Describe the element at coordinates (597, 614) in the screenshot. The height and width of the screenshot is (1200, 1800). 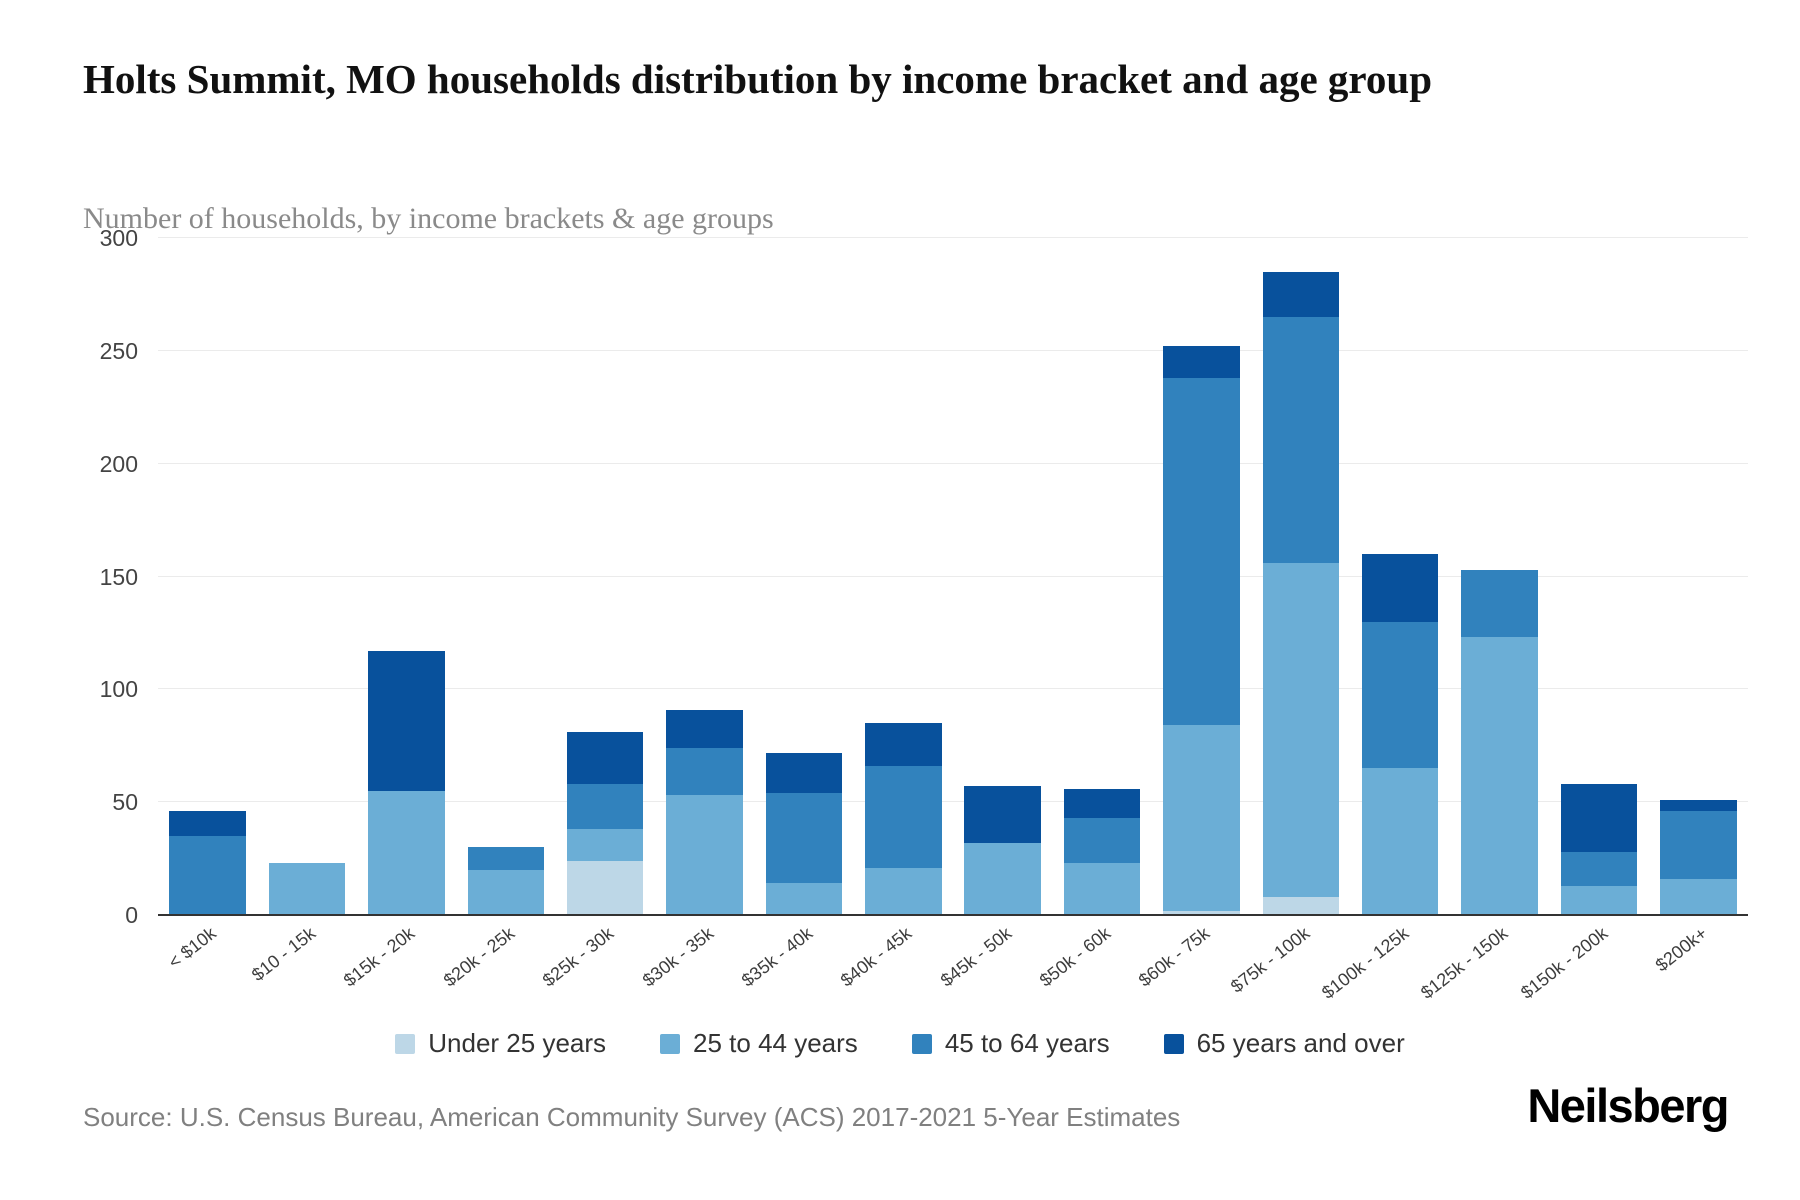
I see `bar-column: $25k - 30k` at that location.